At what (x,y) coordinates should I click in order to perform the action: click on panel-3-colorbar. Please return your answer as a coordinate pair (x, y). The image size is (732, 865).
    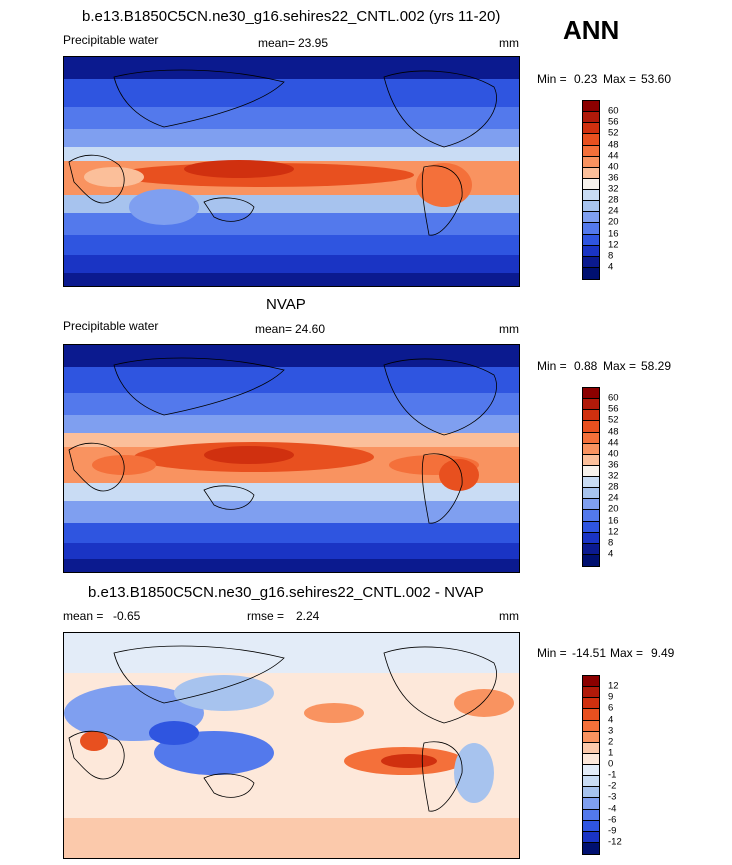
    Looking at the image, I should click on (591, 765).